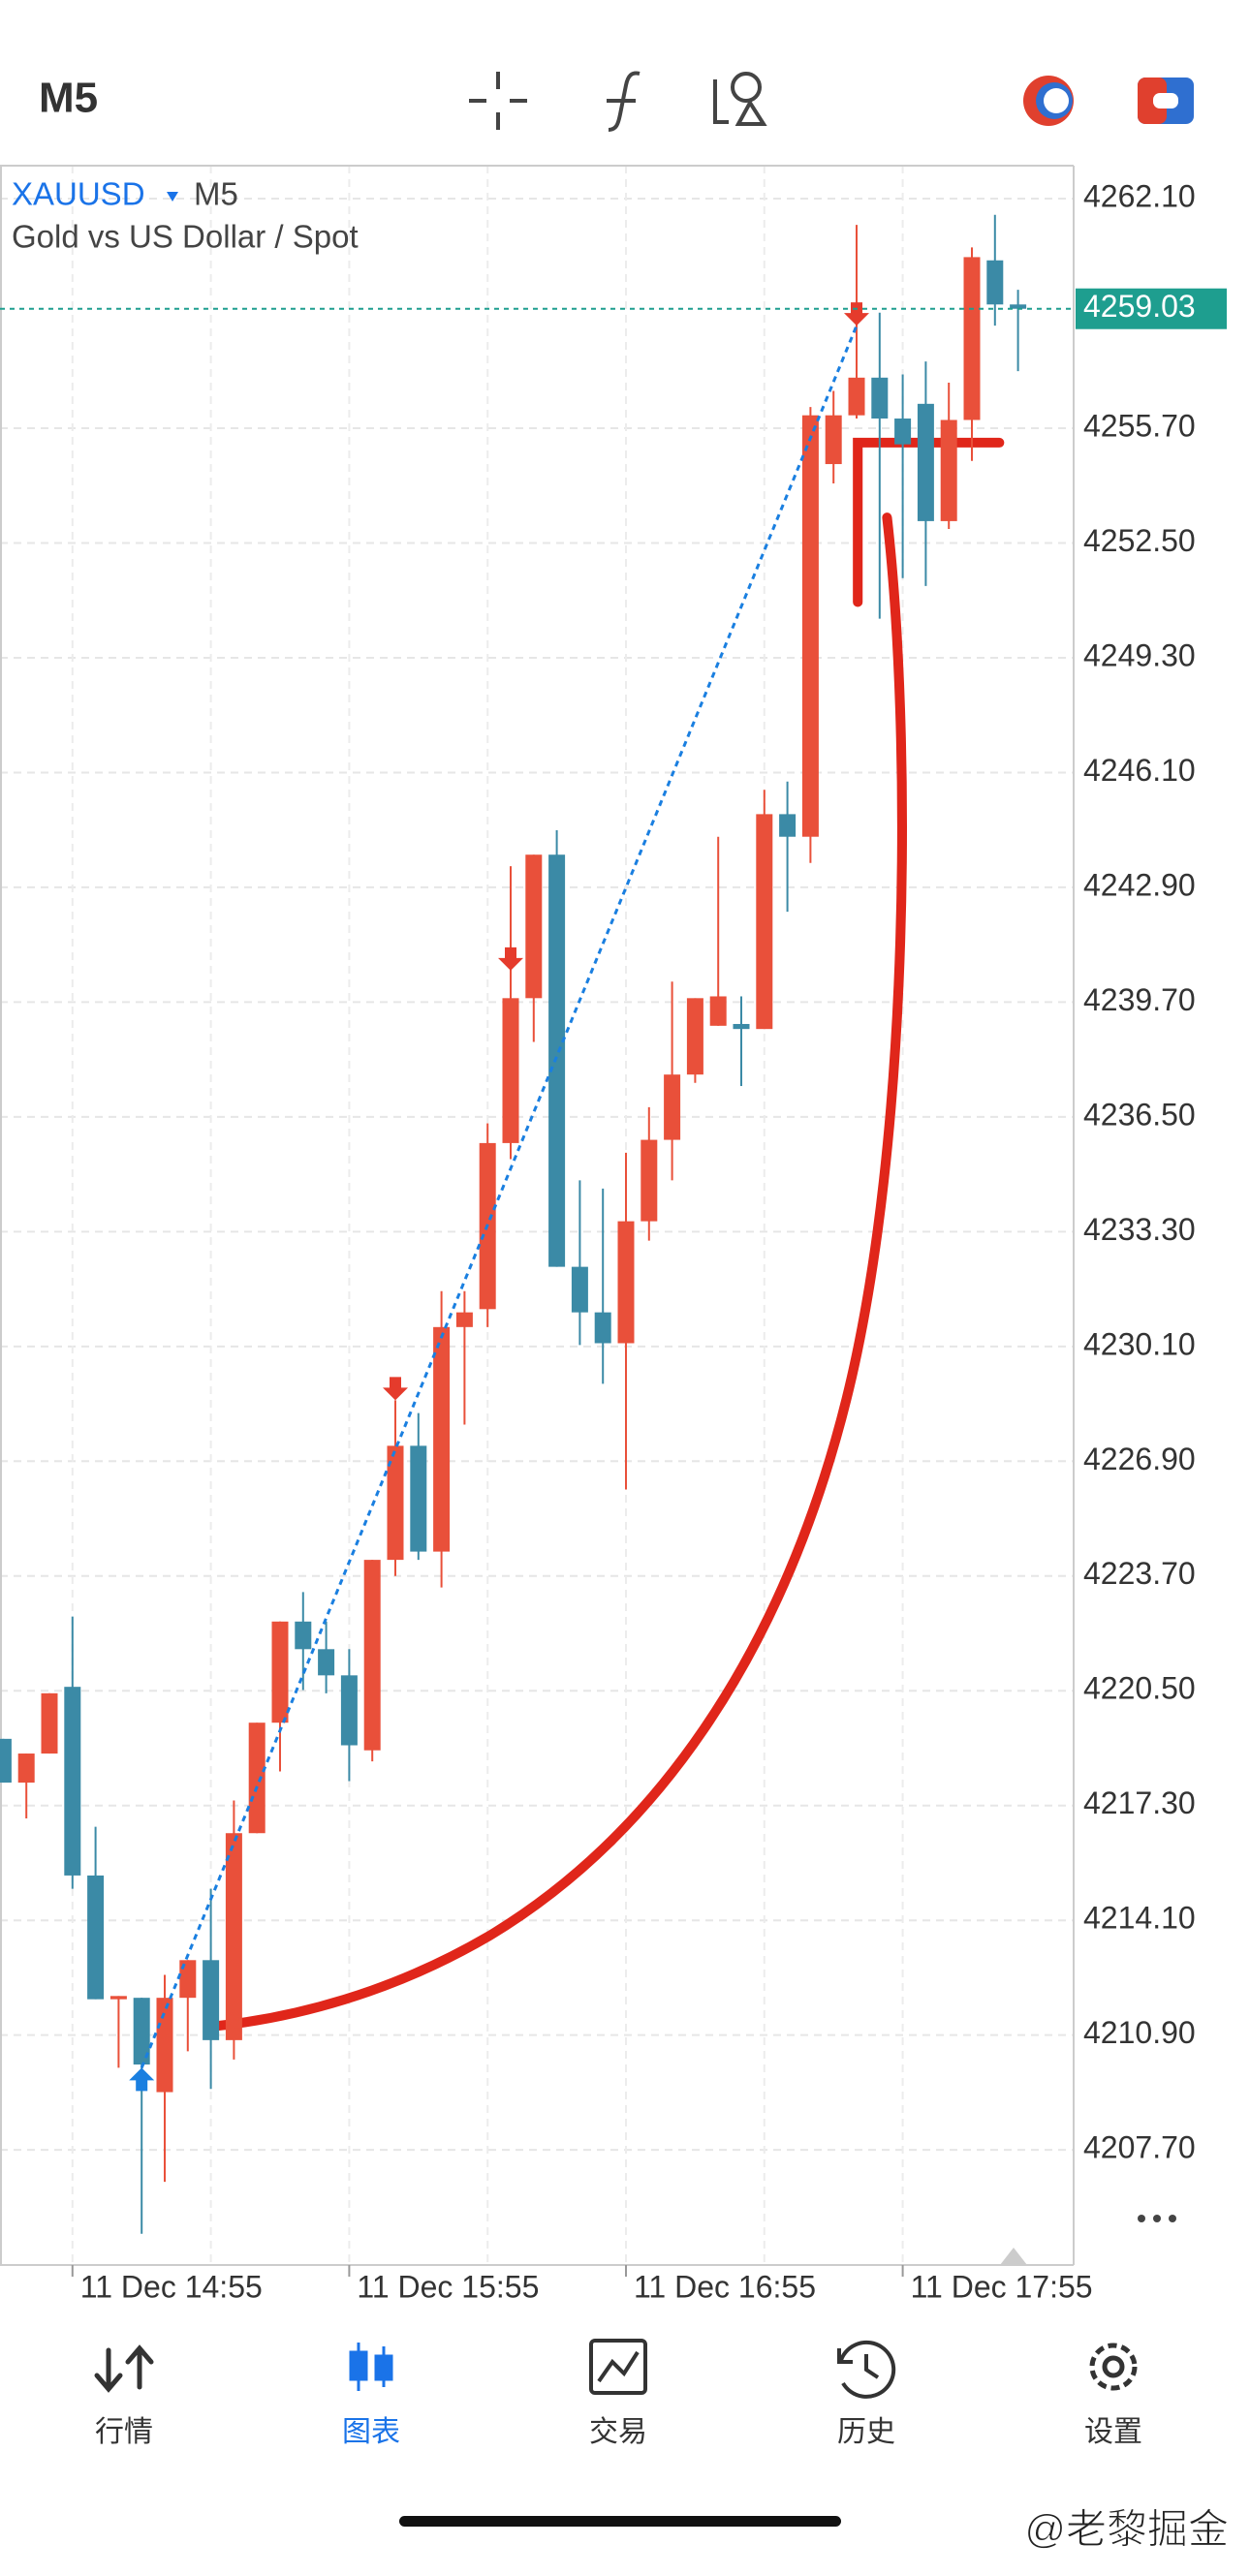 The image size is (1250, 2576). Describe the element at coordinates (1002, 2286) in the screenshot. I see `time-tick-label: 11 Dec 17:55` at that location.